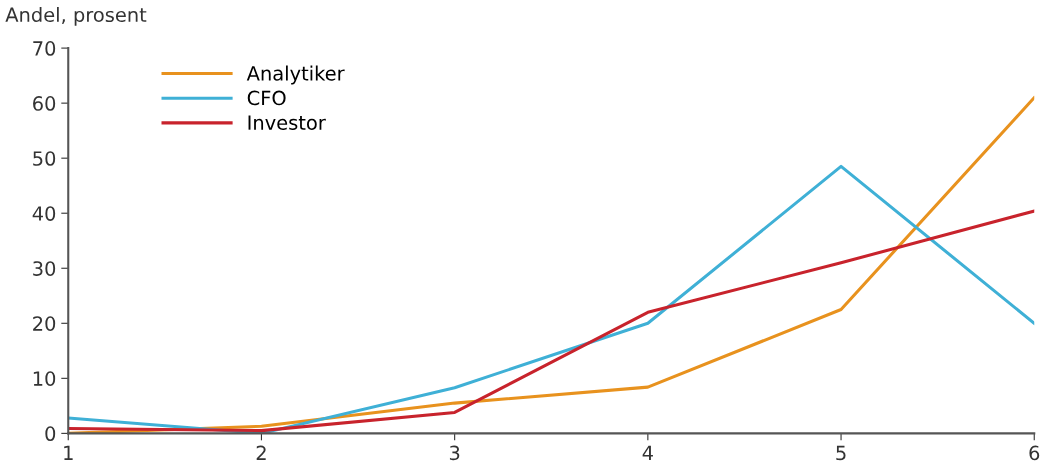 Image resolution: width=1050 pixels, height=467 pixels. Describe the element at coordinates (50, 434) in the screenshot. I see `y-tick-label: 0` at that location.